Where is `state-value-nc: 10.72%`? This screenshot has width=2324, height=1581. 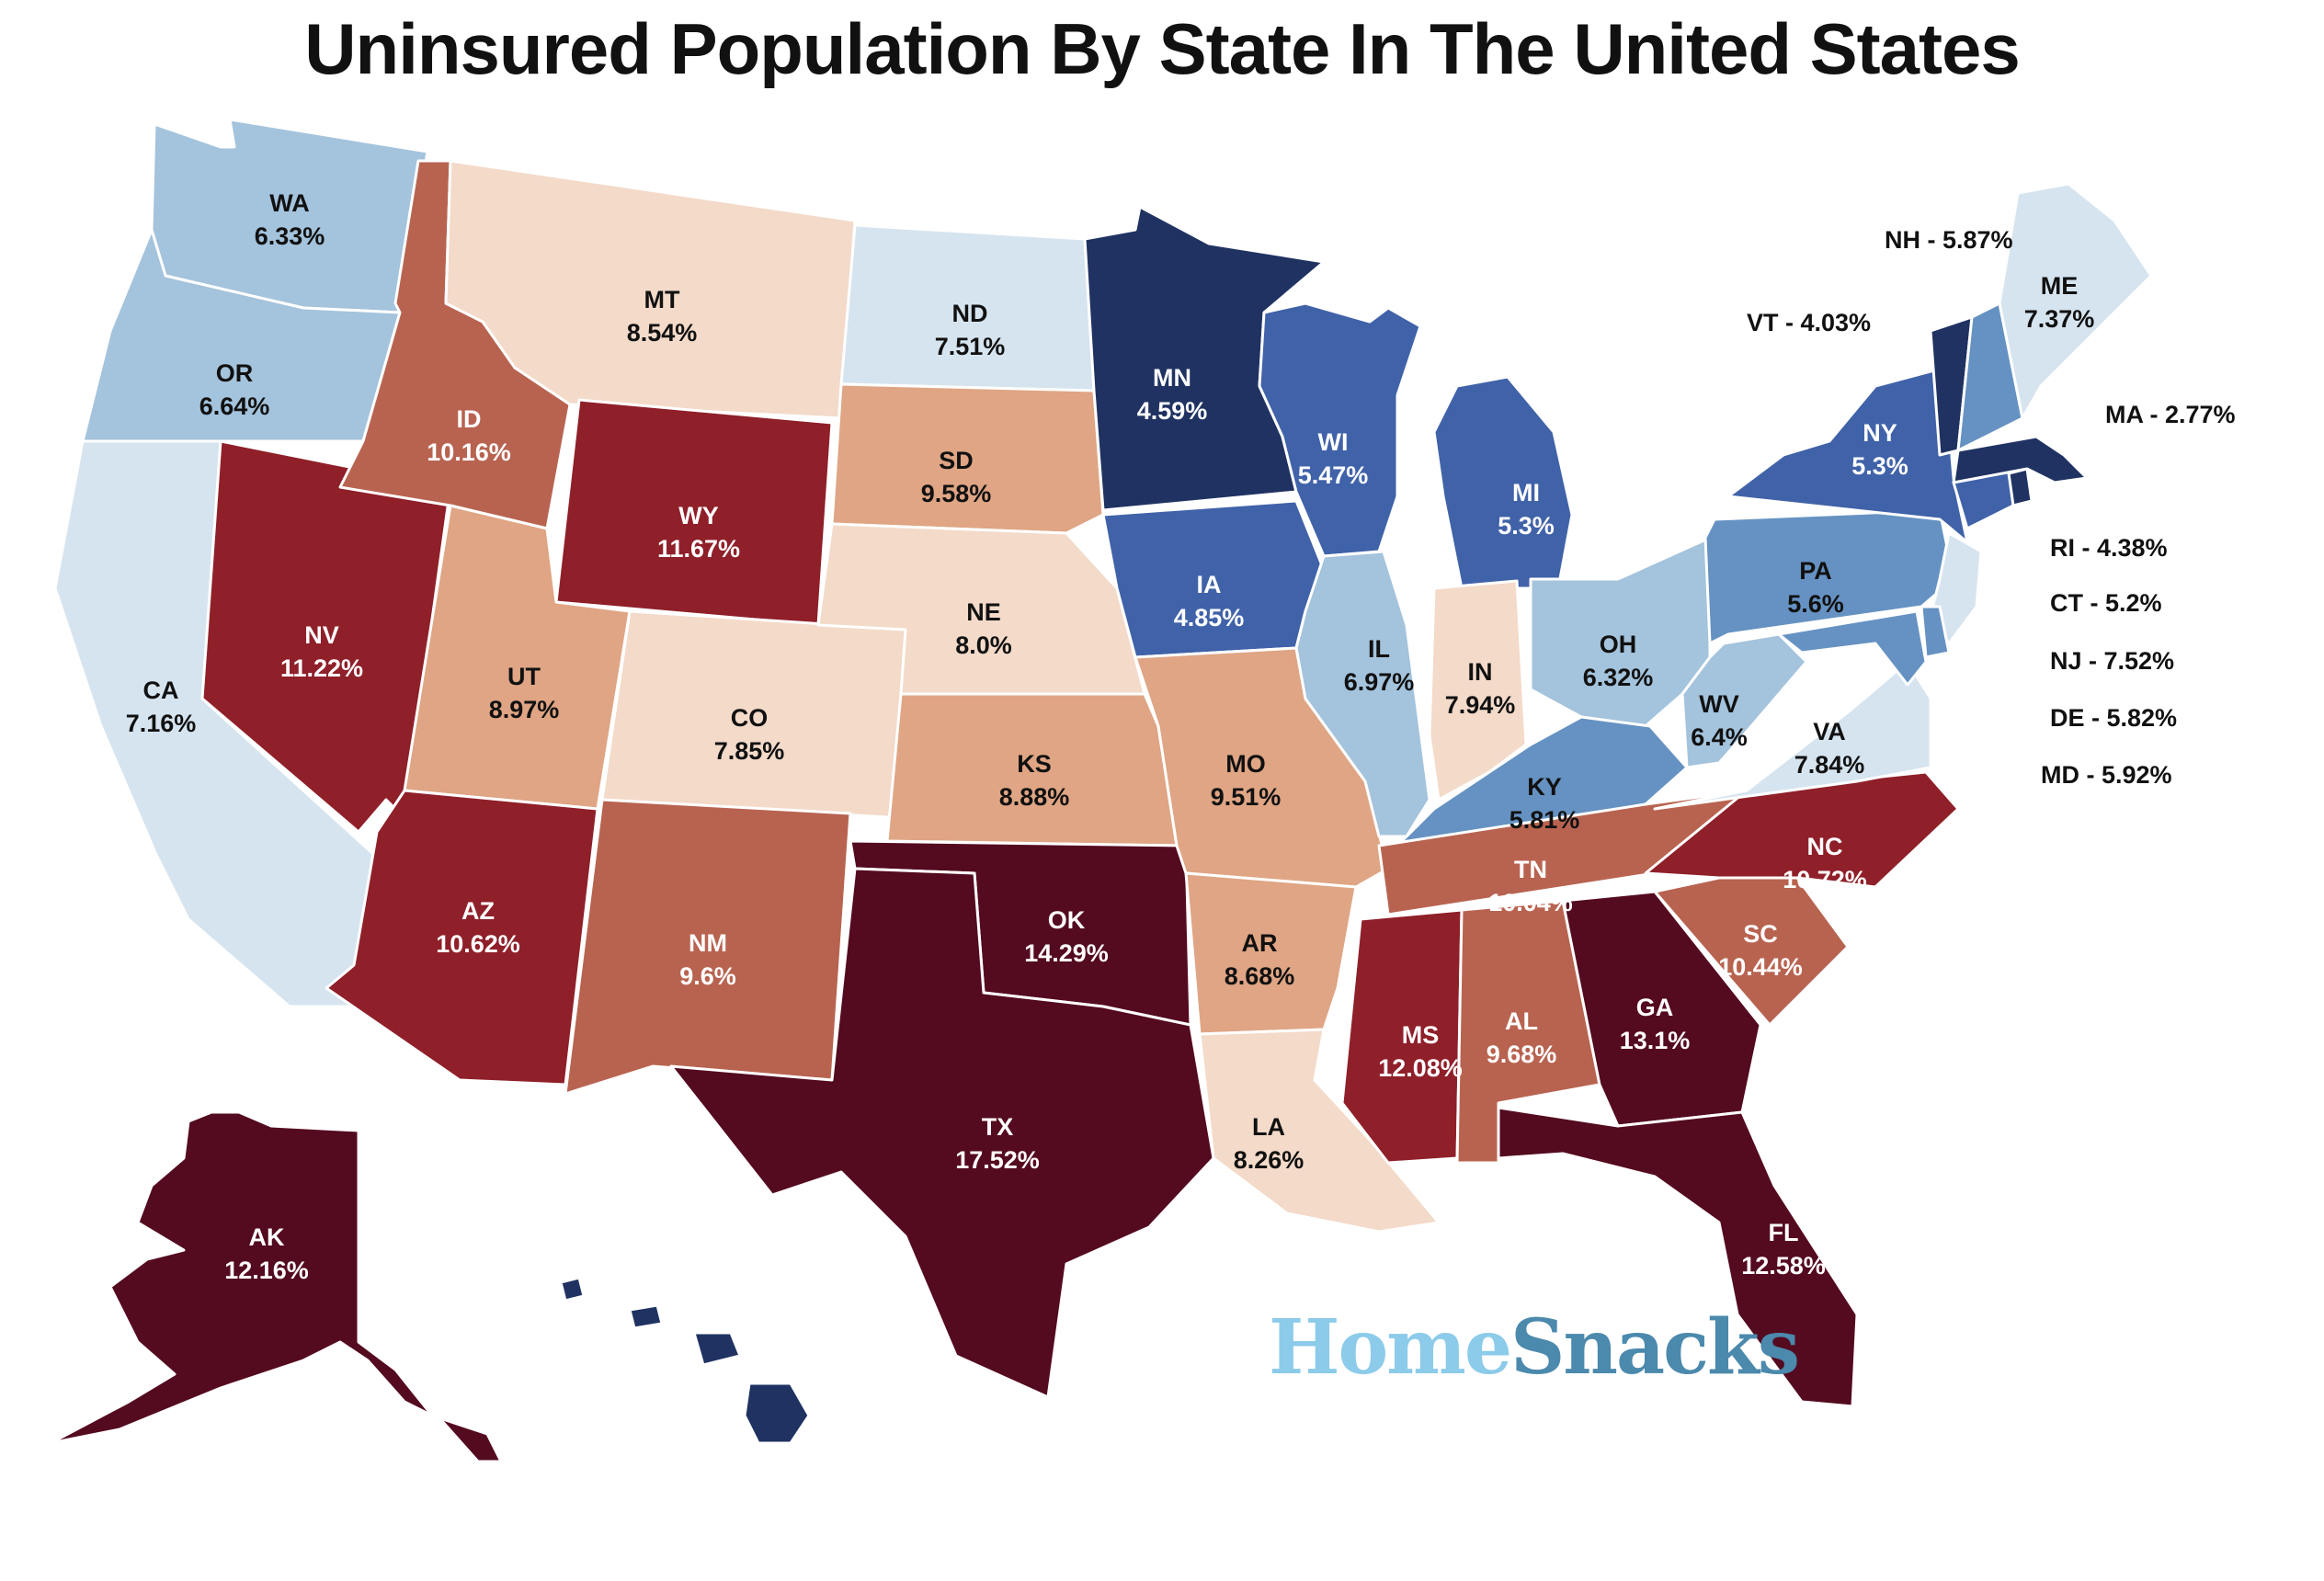
state-value-nc: 10.72% is located at coordinates (1825, 879).